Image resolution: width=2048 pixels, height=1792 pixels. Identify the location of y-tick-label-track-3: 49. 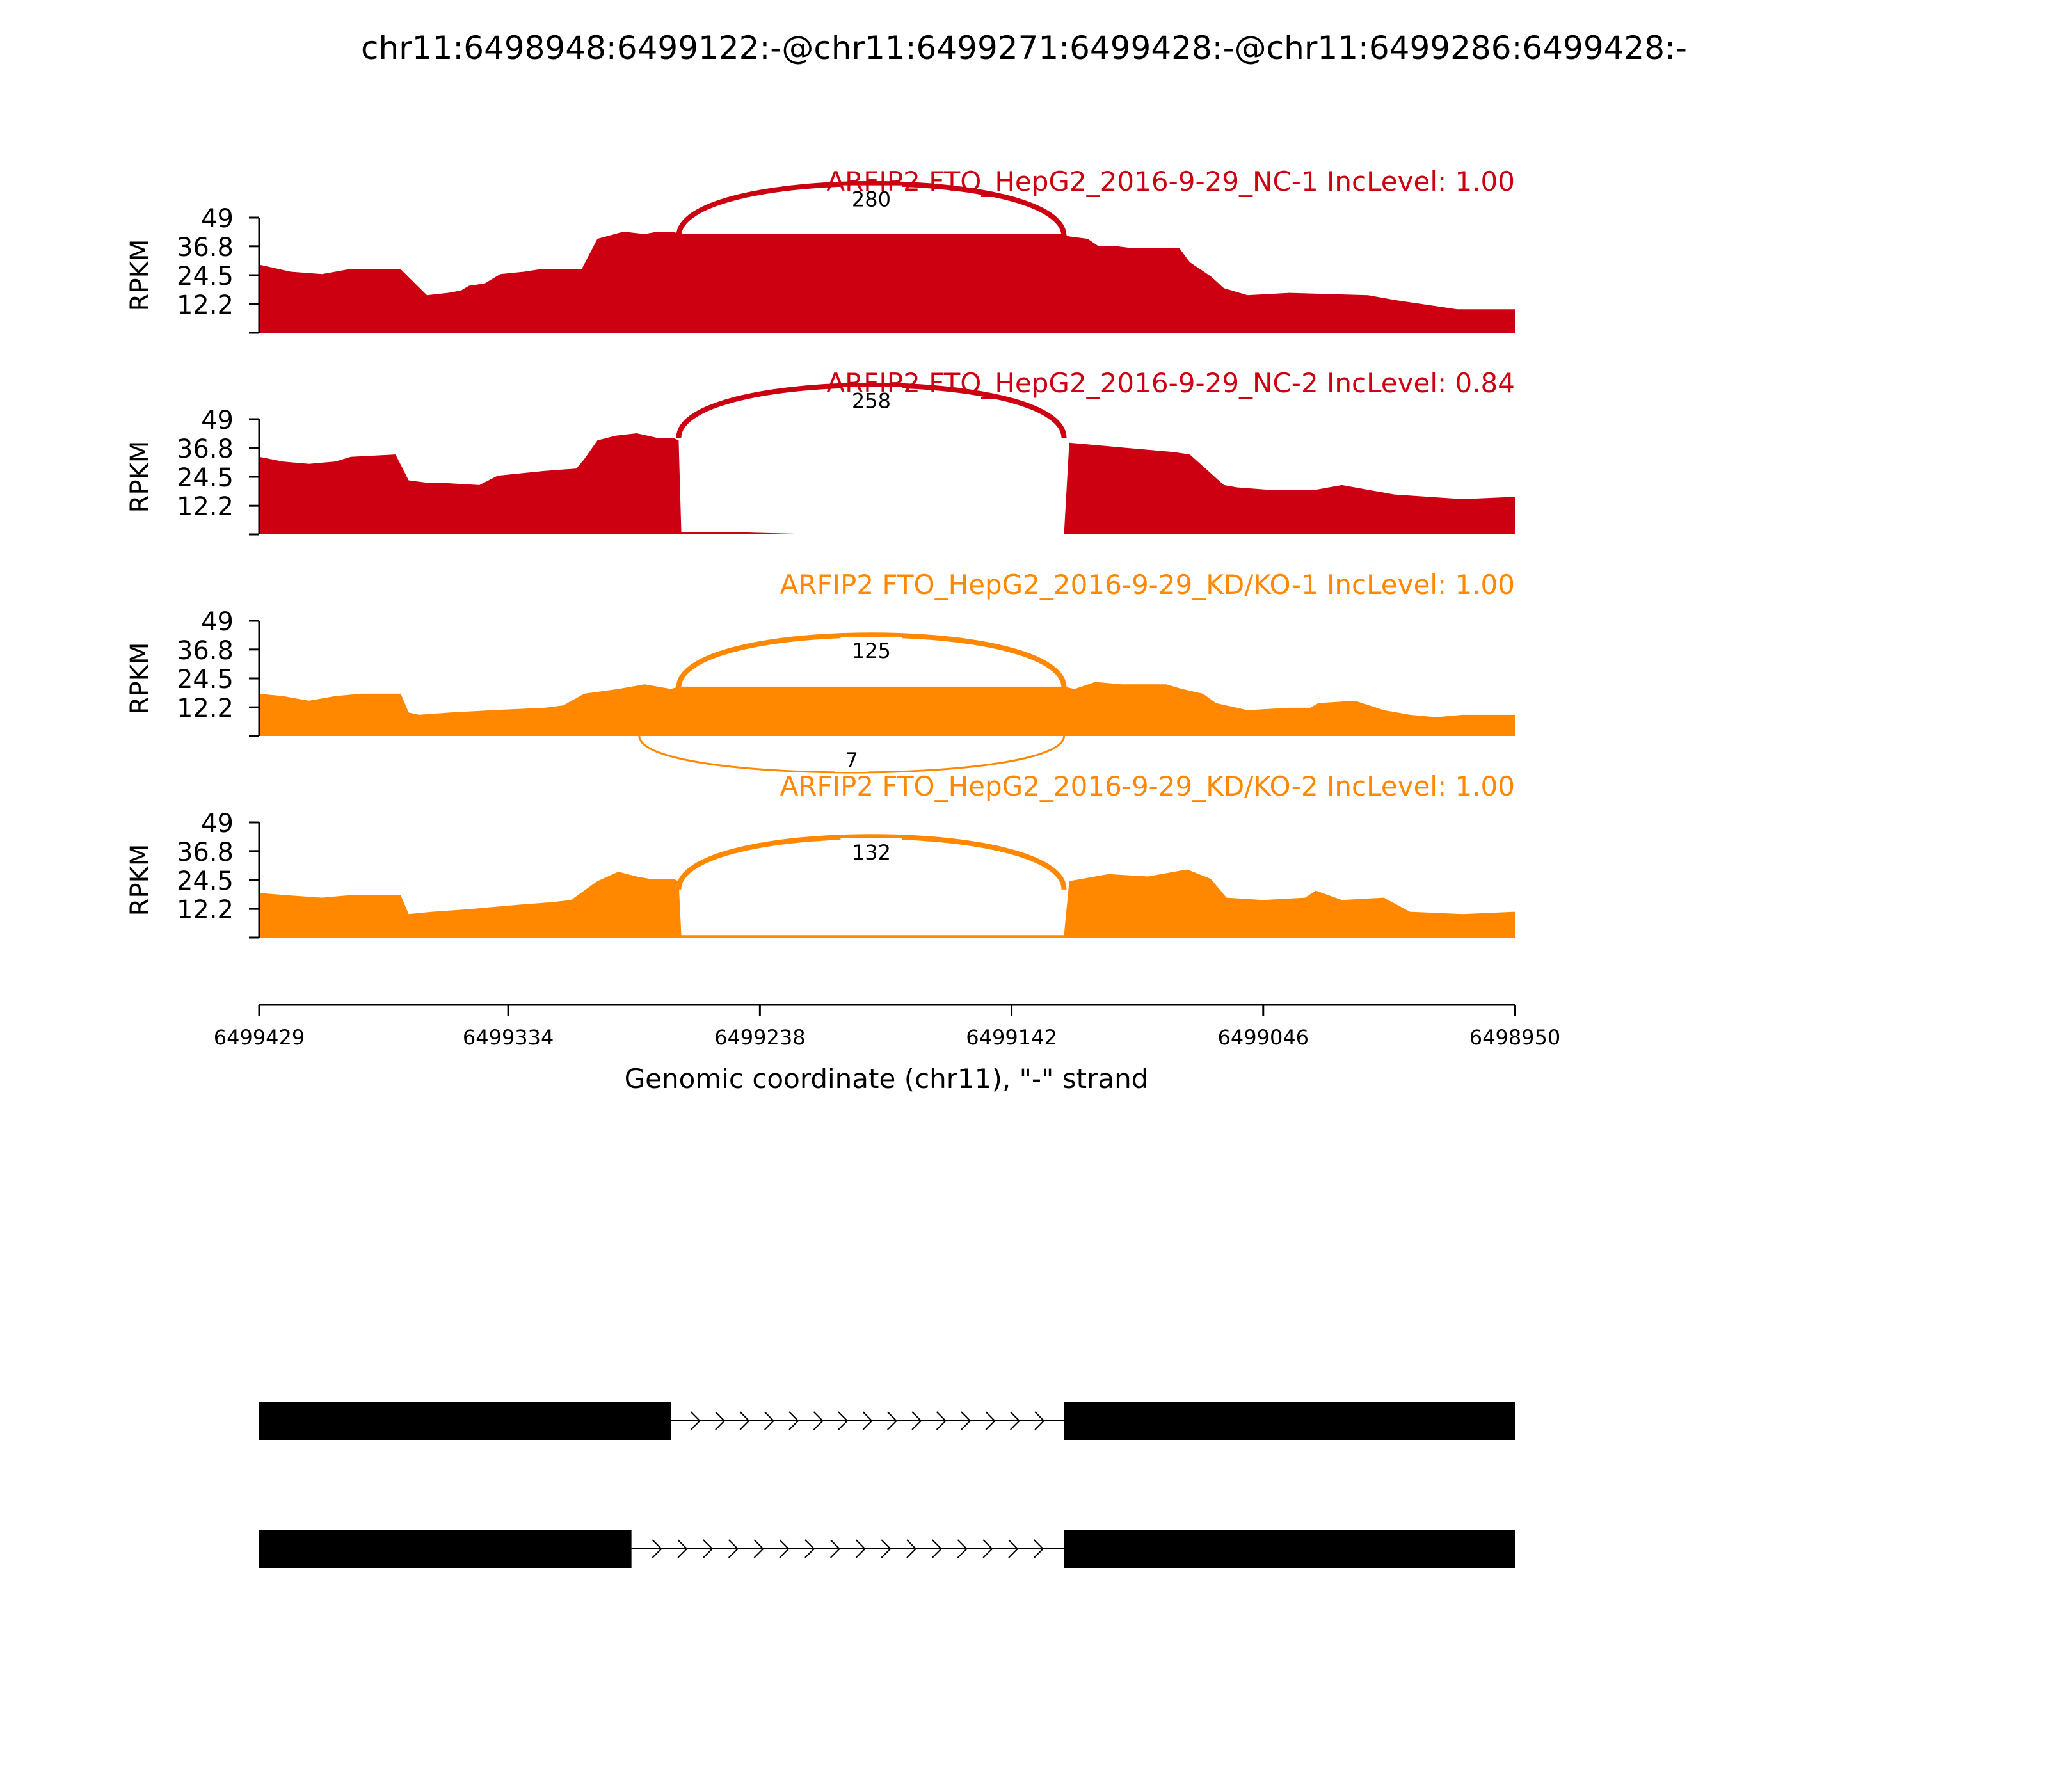
(217, 622).